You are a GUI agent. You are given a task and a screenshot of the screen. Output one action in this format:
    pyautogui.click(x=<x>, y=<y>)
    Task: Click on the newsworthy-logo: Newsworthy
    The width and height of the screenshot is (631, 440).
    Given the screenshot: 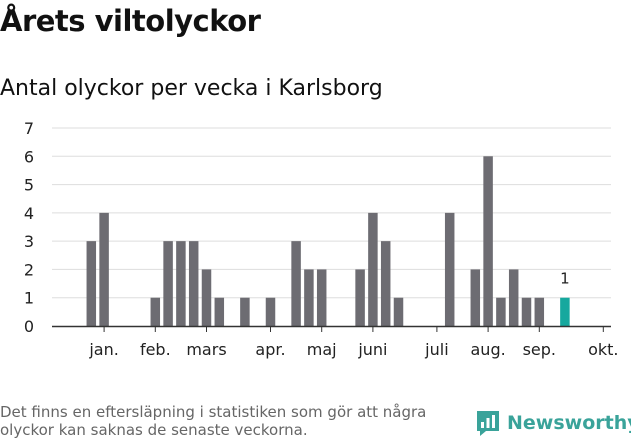 What is the action you would take?
    pyautogui.click(x=553, y=423)
    